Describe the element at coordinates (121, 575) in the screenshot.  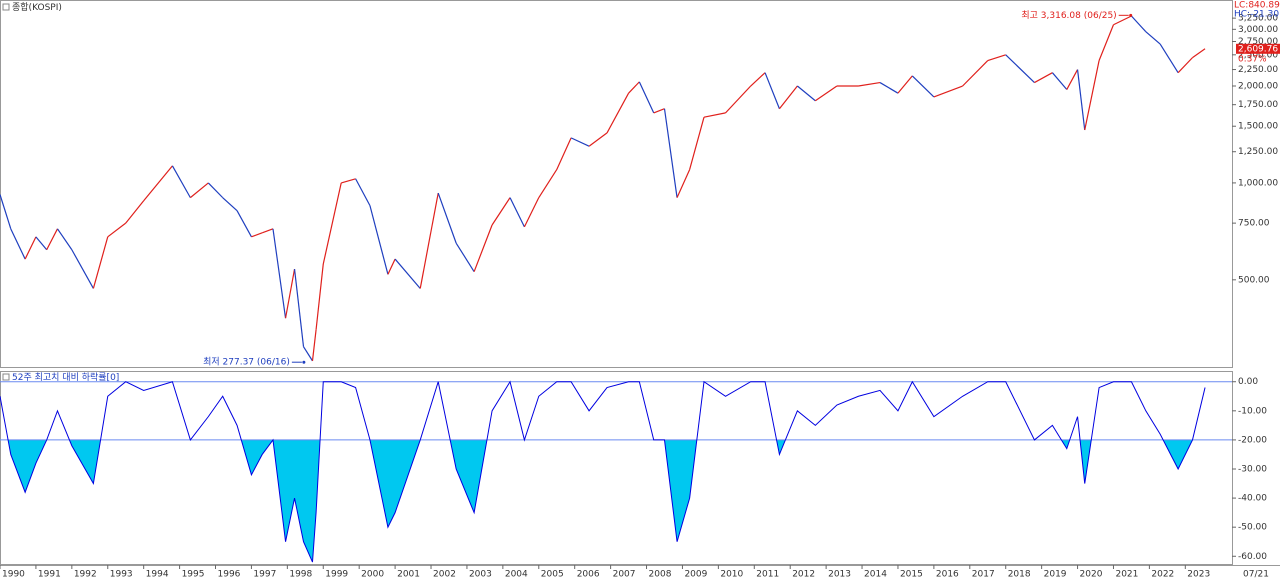
I see `x-tick-label: 1993` at that location.